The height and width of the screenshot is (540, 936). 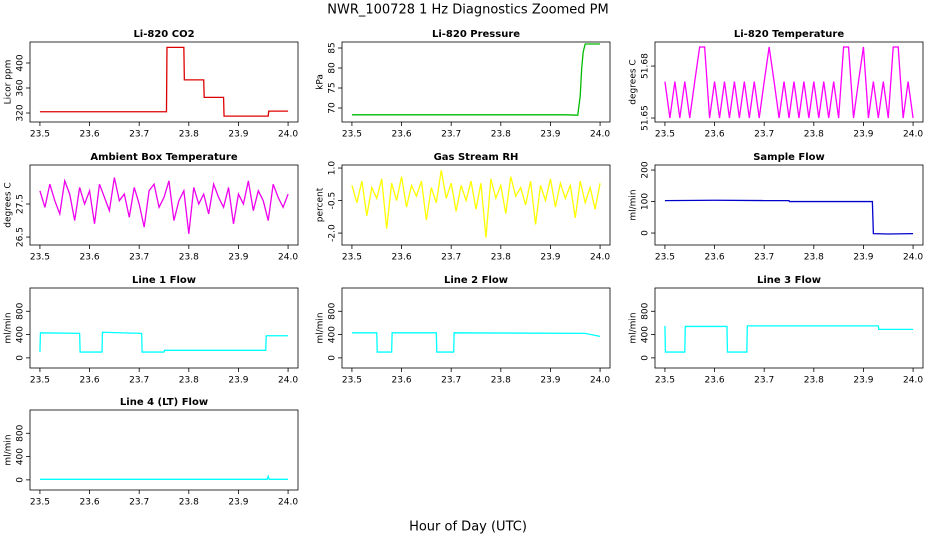 I want to click on panel-title: Line 2 Flow, so click(x=476, y=280).